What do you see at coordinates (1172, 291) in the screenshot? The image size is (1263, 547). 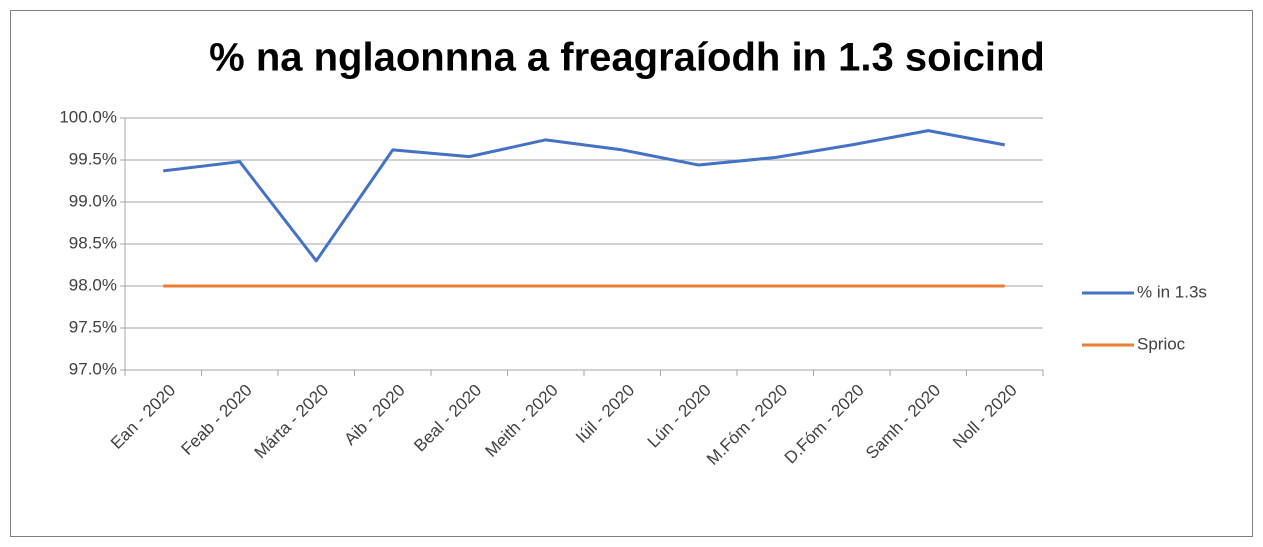 I see `legend-label: % in 1.3s` at bounding box center [1172, 291].